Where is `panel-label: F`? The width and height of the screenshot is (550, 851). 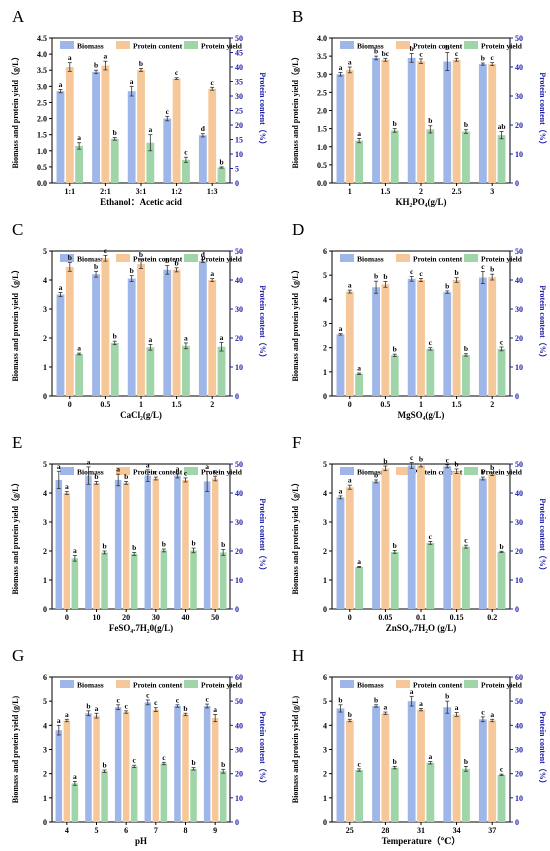 panel-label: F is located at coordinates (296, 442).